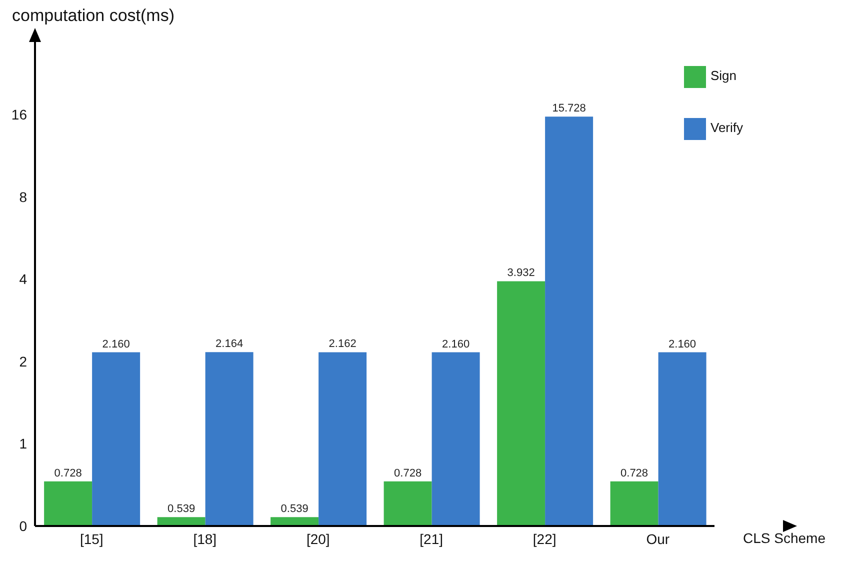  What do you see at coordinates (23, 526) in the screenshot?
I see `y-tick-label: 0` at bounding box center [23, 526].